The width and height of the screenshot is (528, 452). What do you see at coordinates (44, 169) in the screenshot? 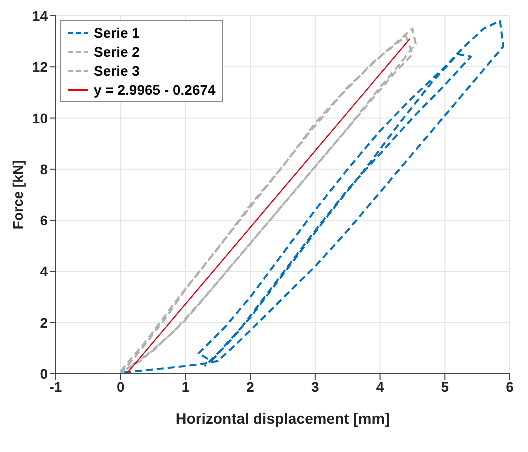
I see `y-tick-label: 8` at bounding box center [44, 169].